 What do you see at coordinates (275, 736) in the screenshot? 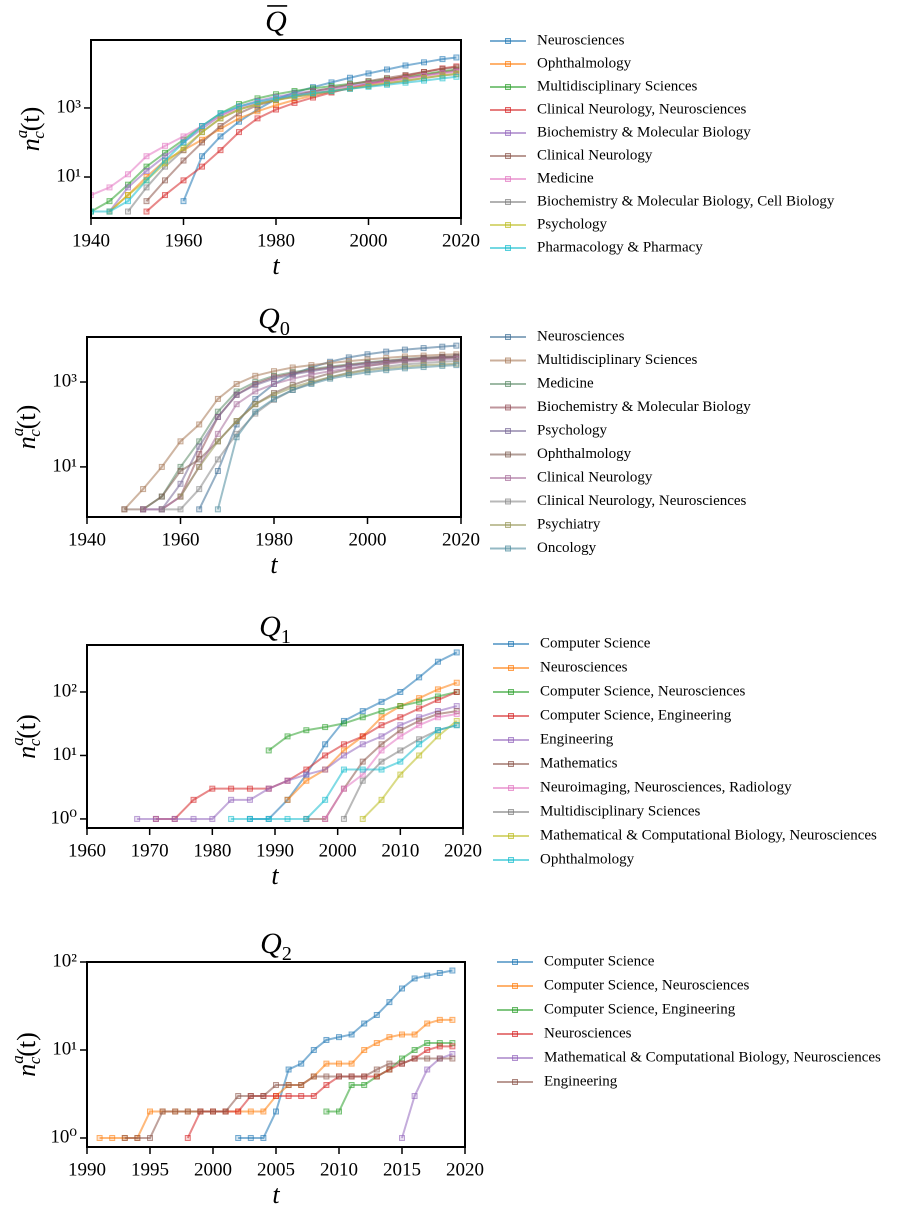
I see `axes-frame` at bounding box center [275, 736].